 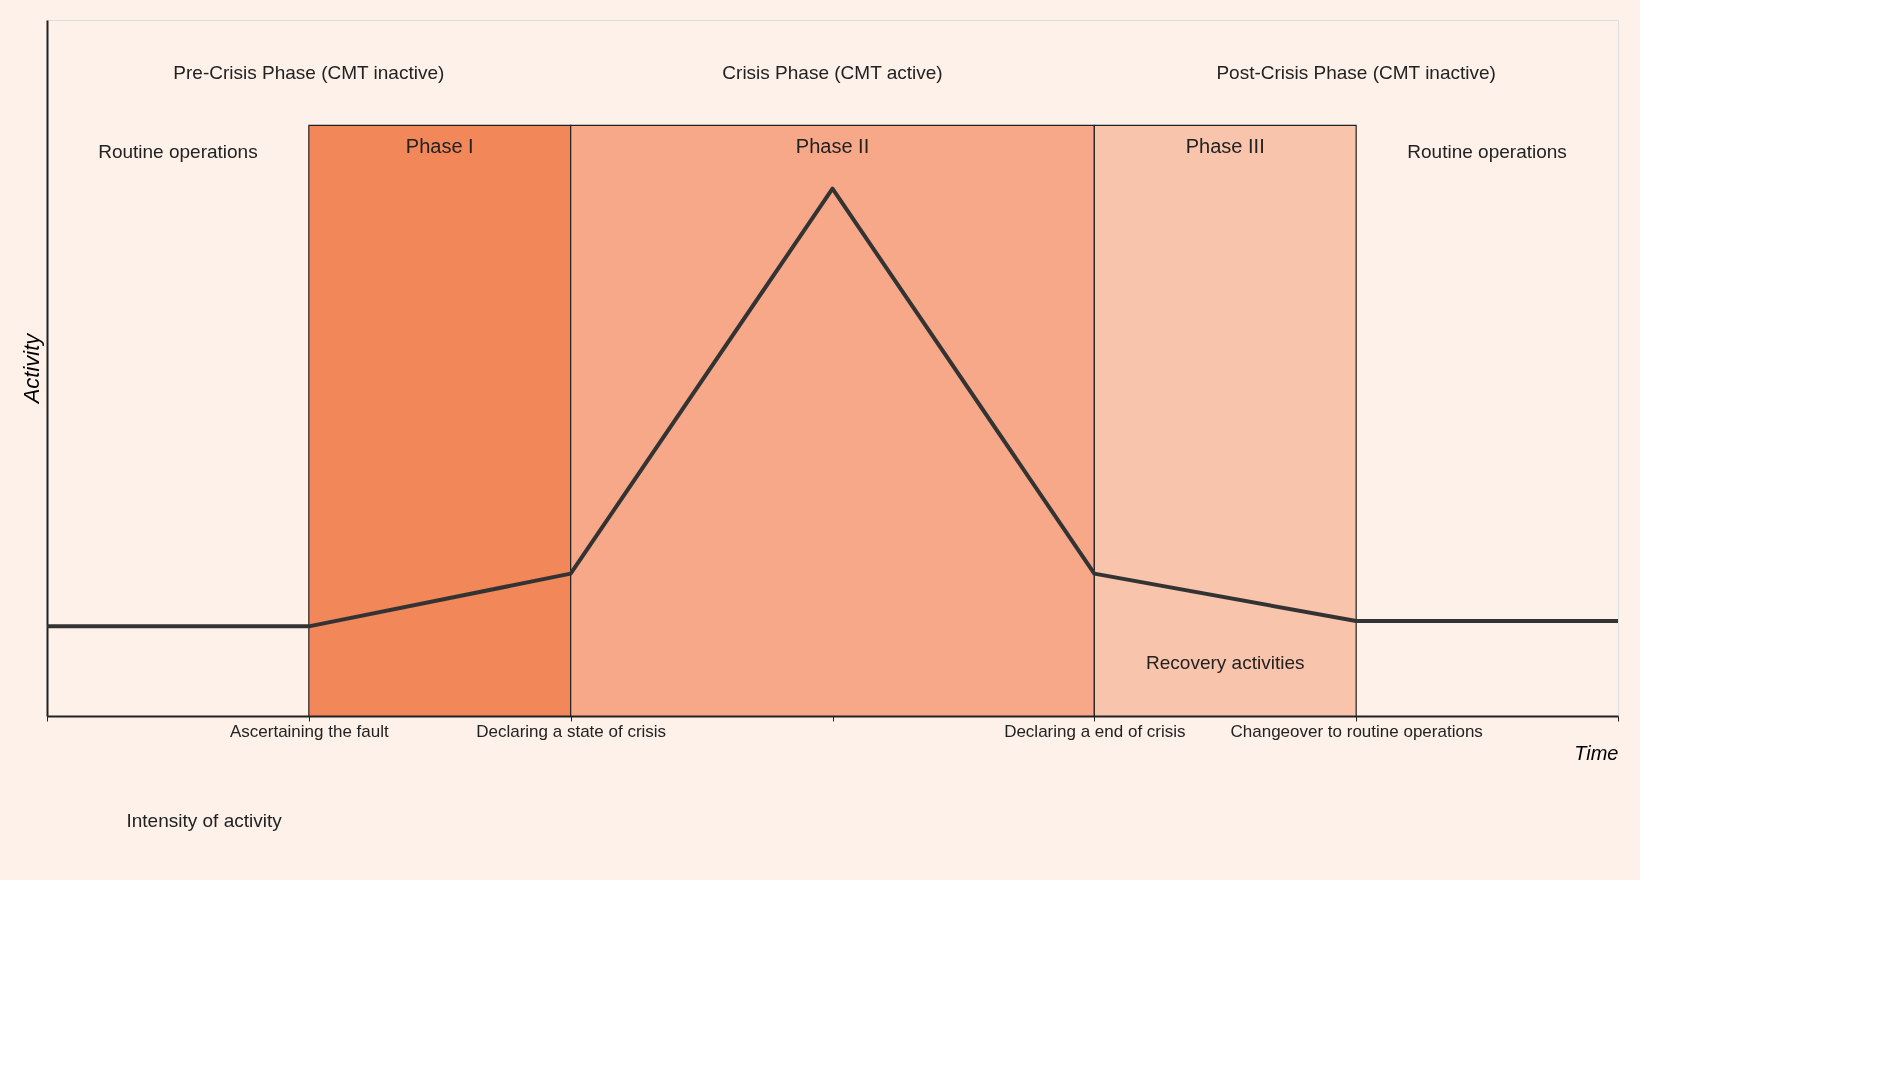 What do you see at coordinates (1225, 663) in the screenshot?
I see `annotation: Recovery activities` at bounding box center [1225, 663].